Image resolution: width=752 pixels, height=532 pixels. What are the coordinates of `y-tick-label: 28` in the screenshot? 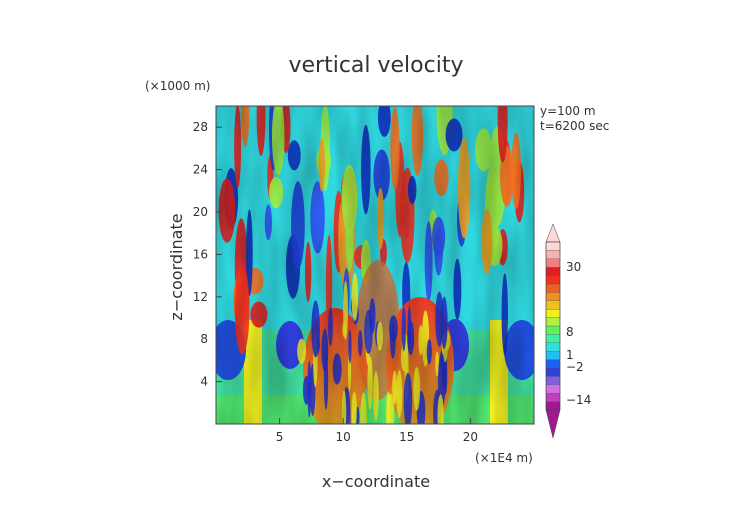 It's located at (200, 127).